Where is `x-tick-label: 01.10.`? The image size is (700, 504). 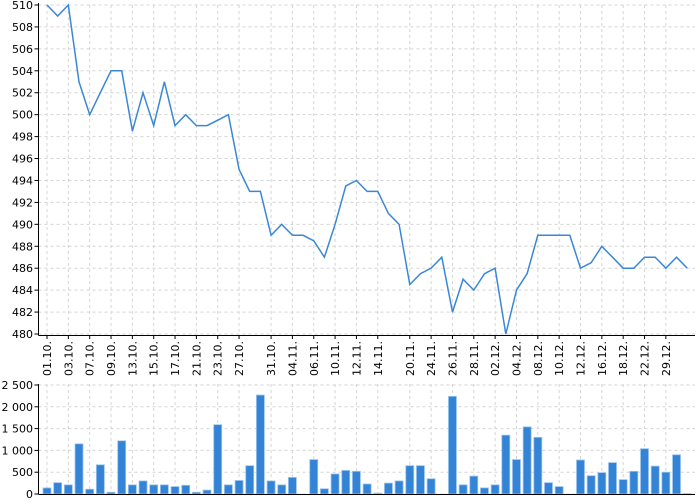 x-tick-label: 01.10. is located at coordinates (47, 358).